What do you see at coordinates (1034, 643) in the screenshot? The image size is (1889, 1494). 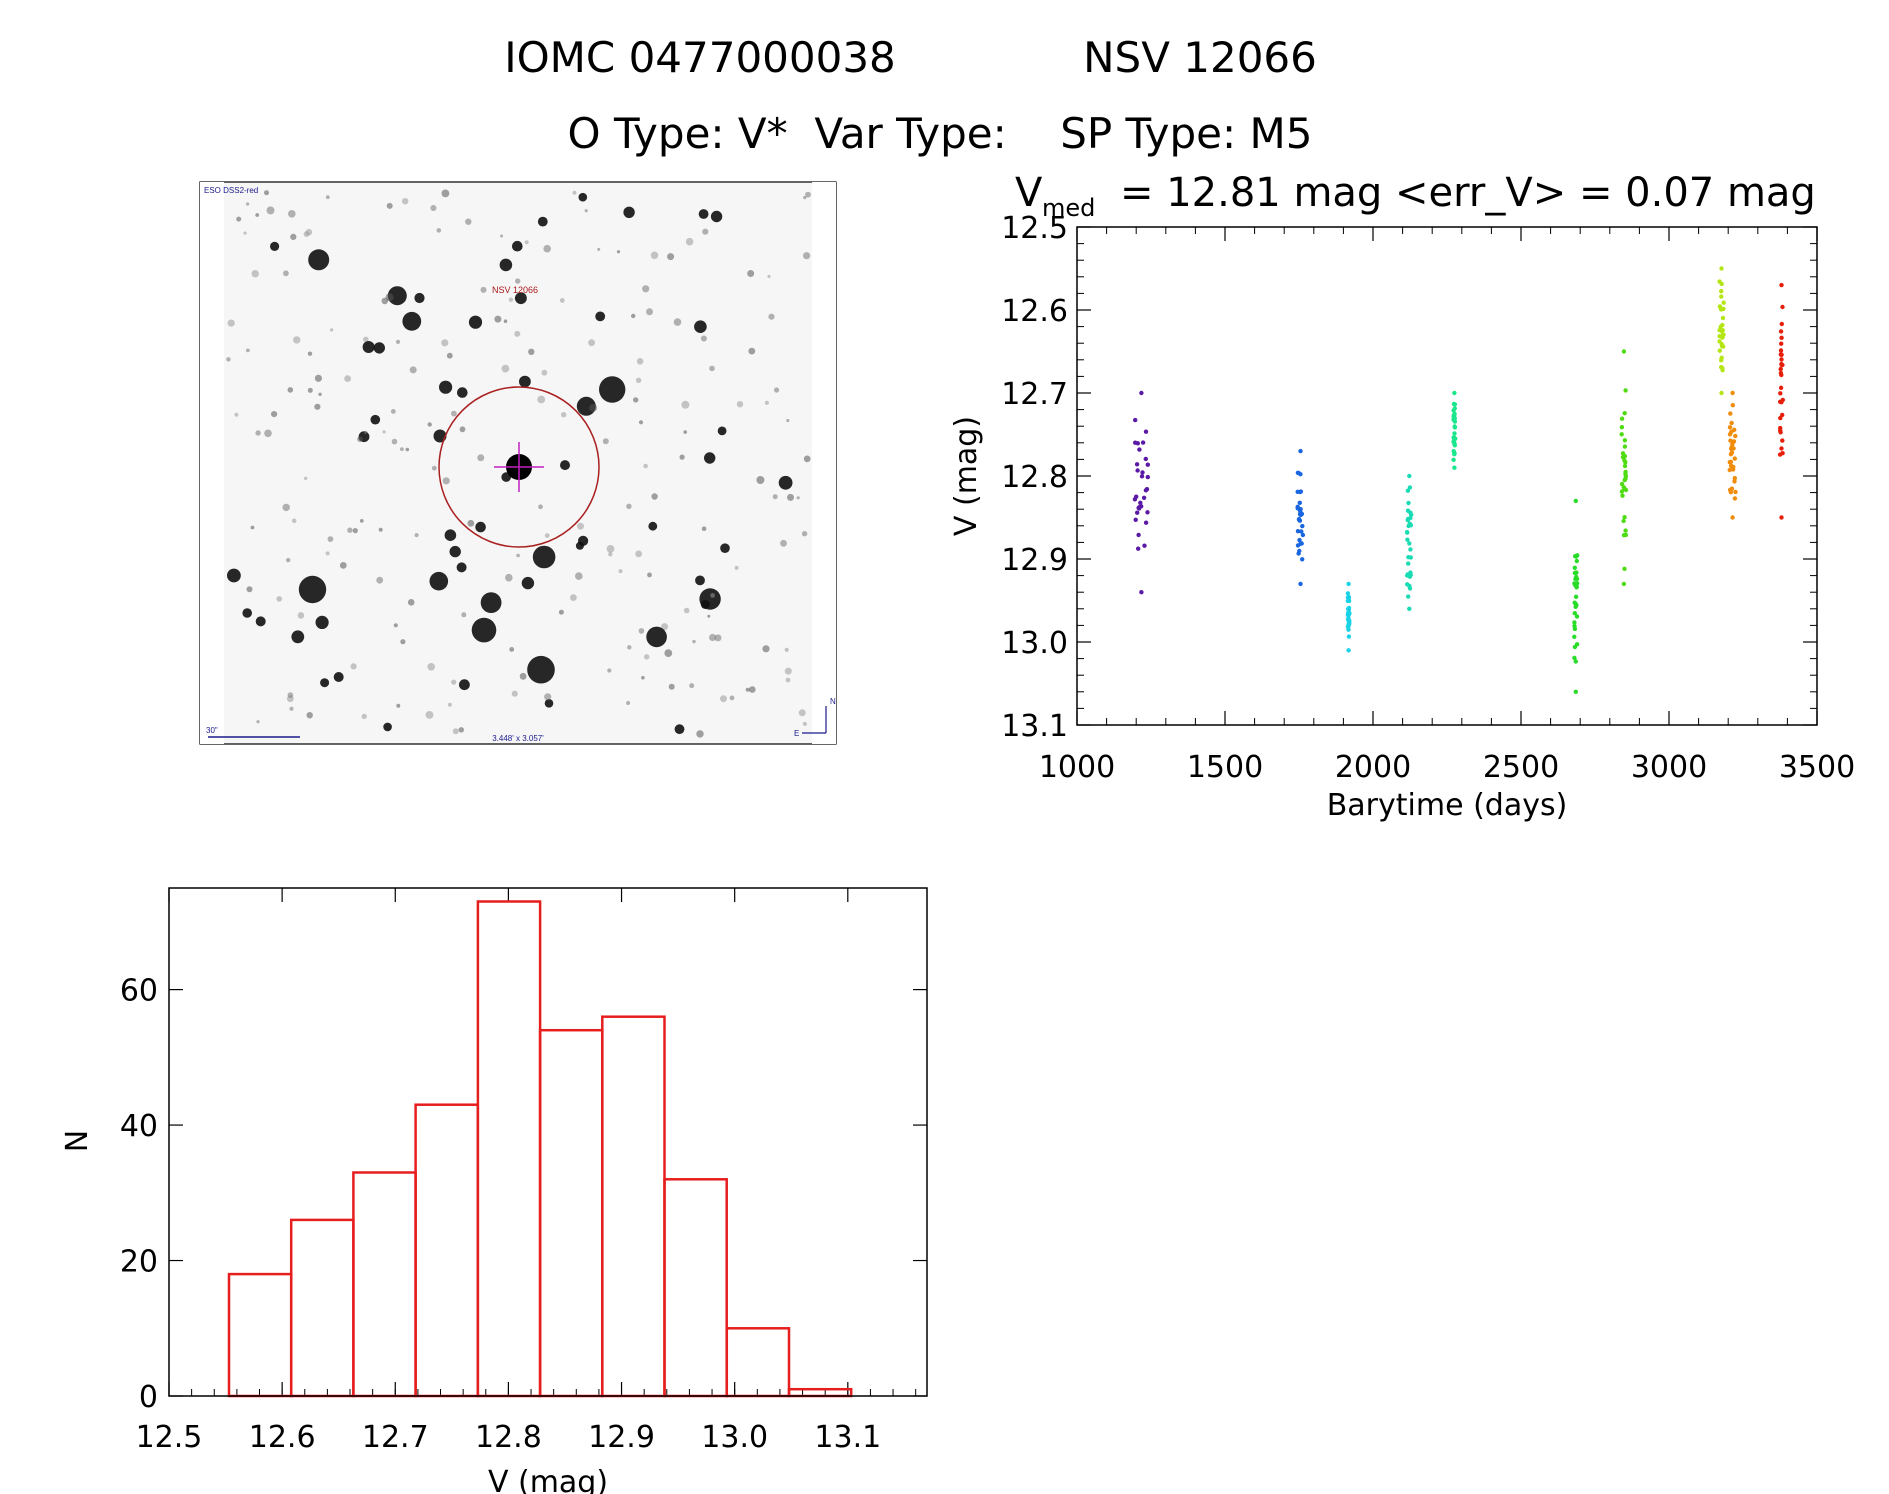 I see `lc-y-tick-label: 13.0` at bounding box center [1034, 643].